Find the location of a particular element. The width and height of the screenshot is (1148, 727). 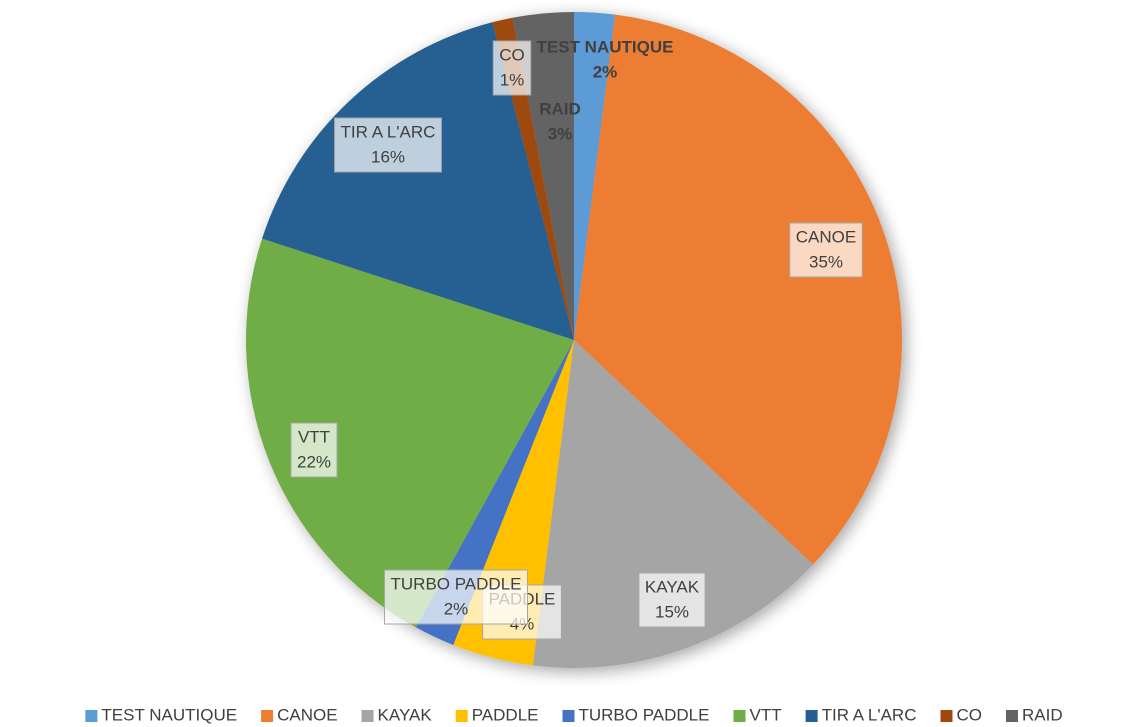

legend-item: TEST NAUTIQUE is located at coordinates (161, 714).